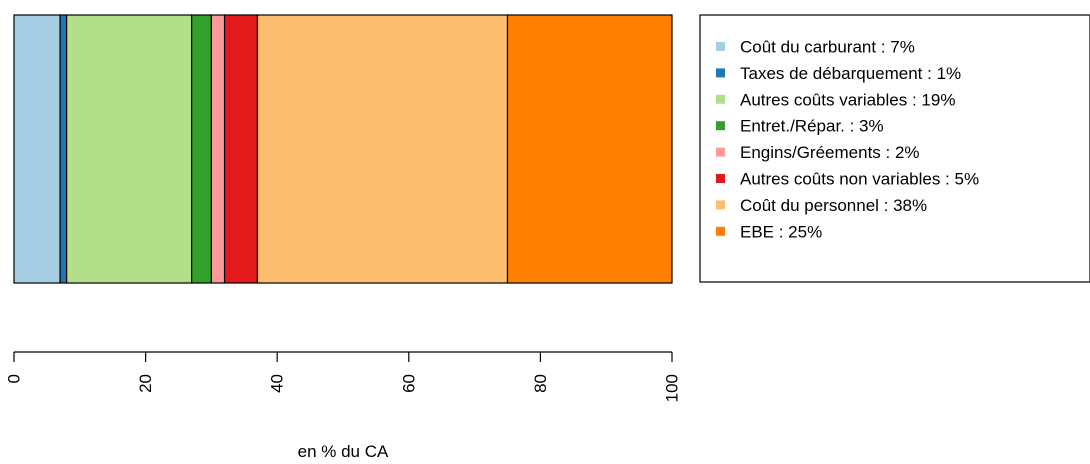 The width and height of the screenshot is (1090, 464). Describe the element at coordinates (850, 73) in the screenshot. I see `legend-label-2: Taxes de débarquement : 1%` at that location.